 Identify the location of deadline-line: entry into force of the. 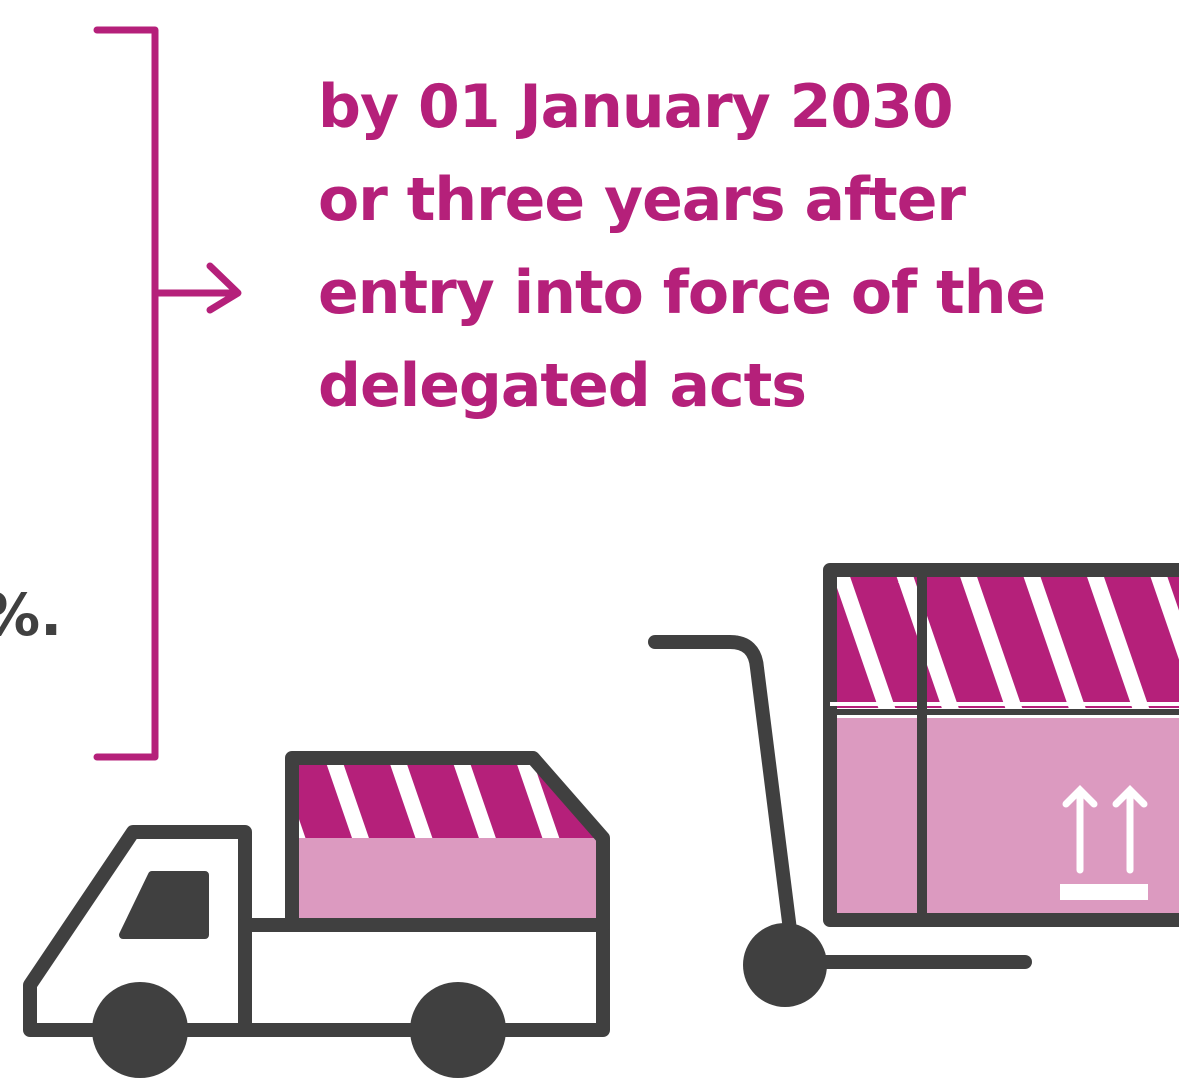
(681, 293).